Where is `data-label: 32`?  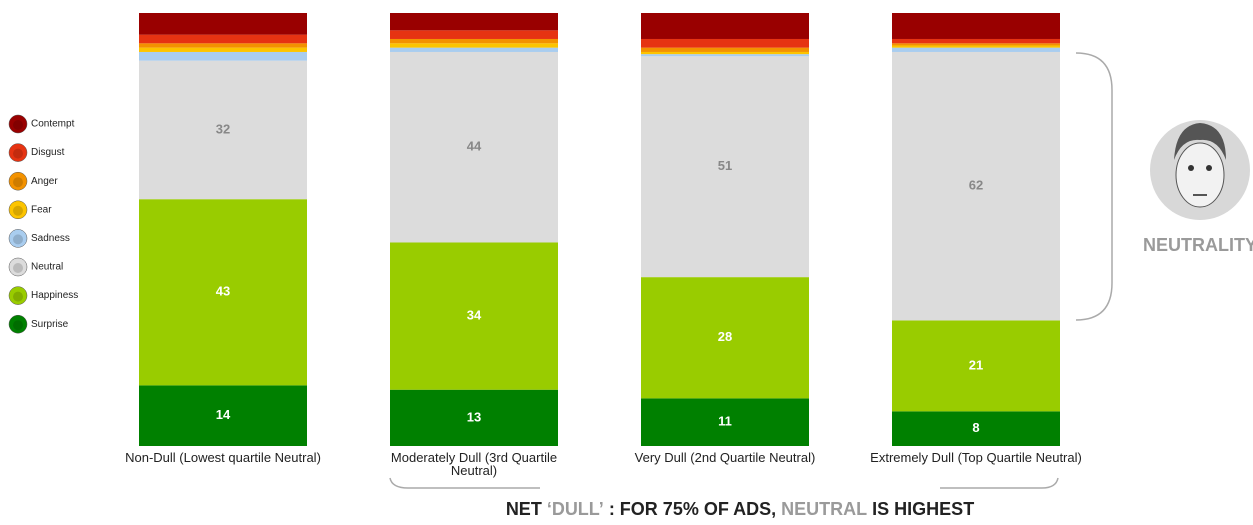 data-label: 32 is located at coordinates (223, 128).